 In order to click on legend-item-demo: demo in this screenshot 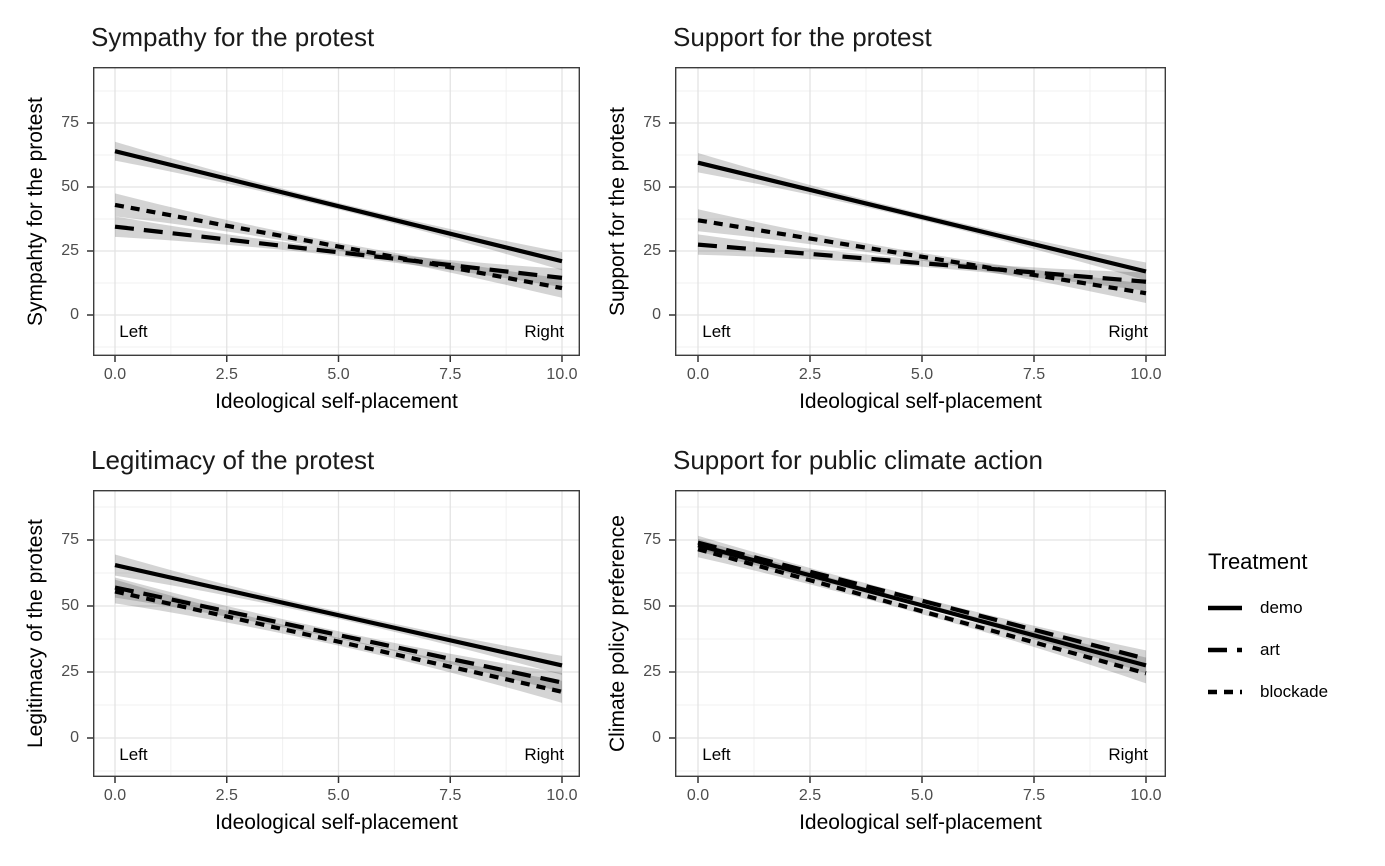, I will do `click(1293, 608)`.